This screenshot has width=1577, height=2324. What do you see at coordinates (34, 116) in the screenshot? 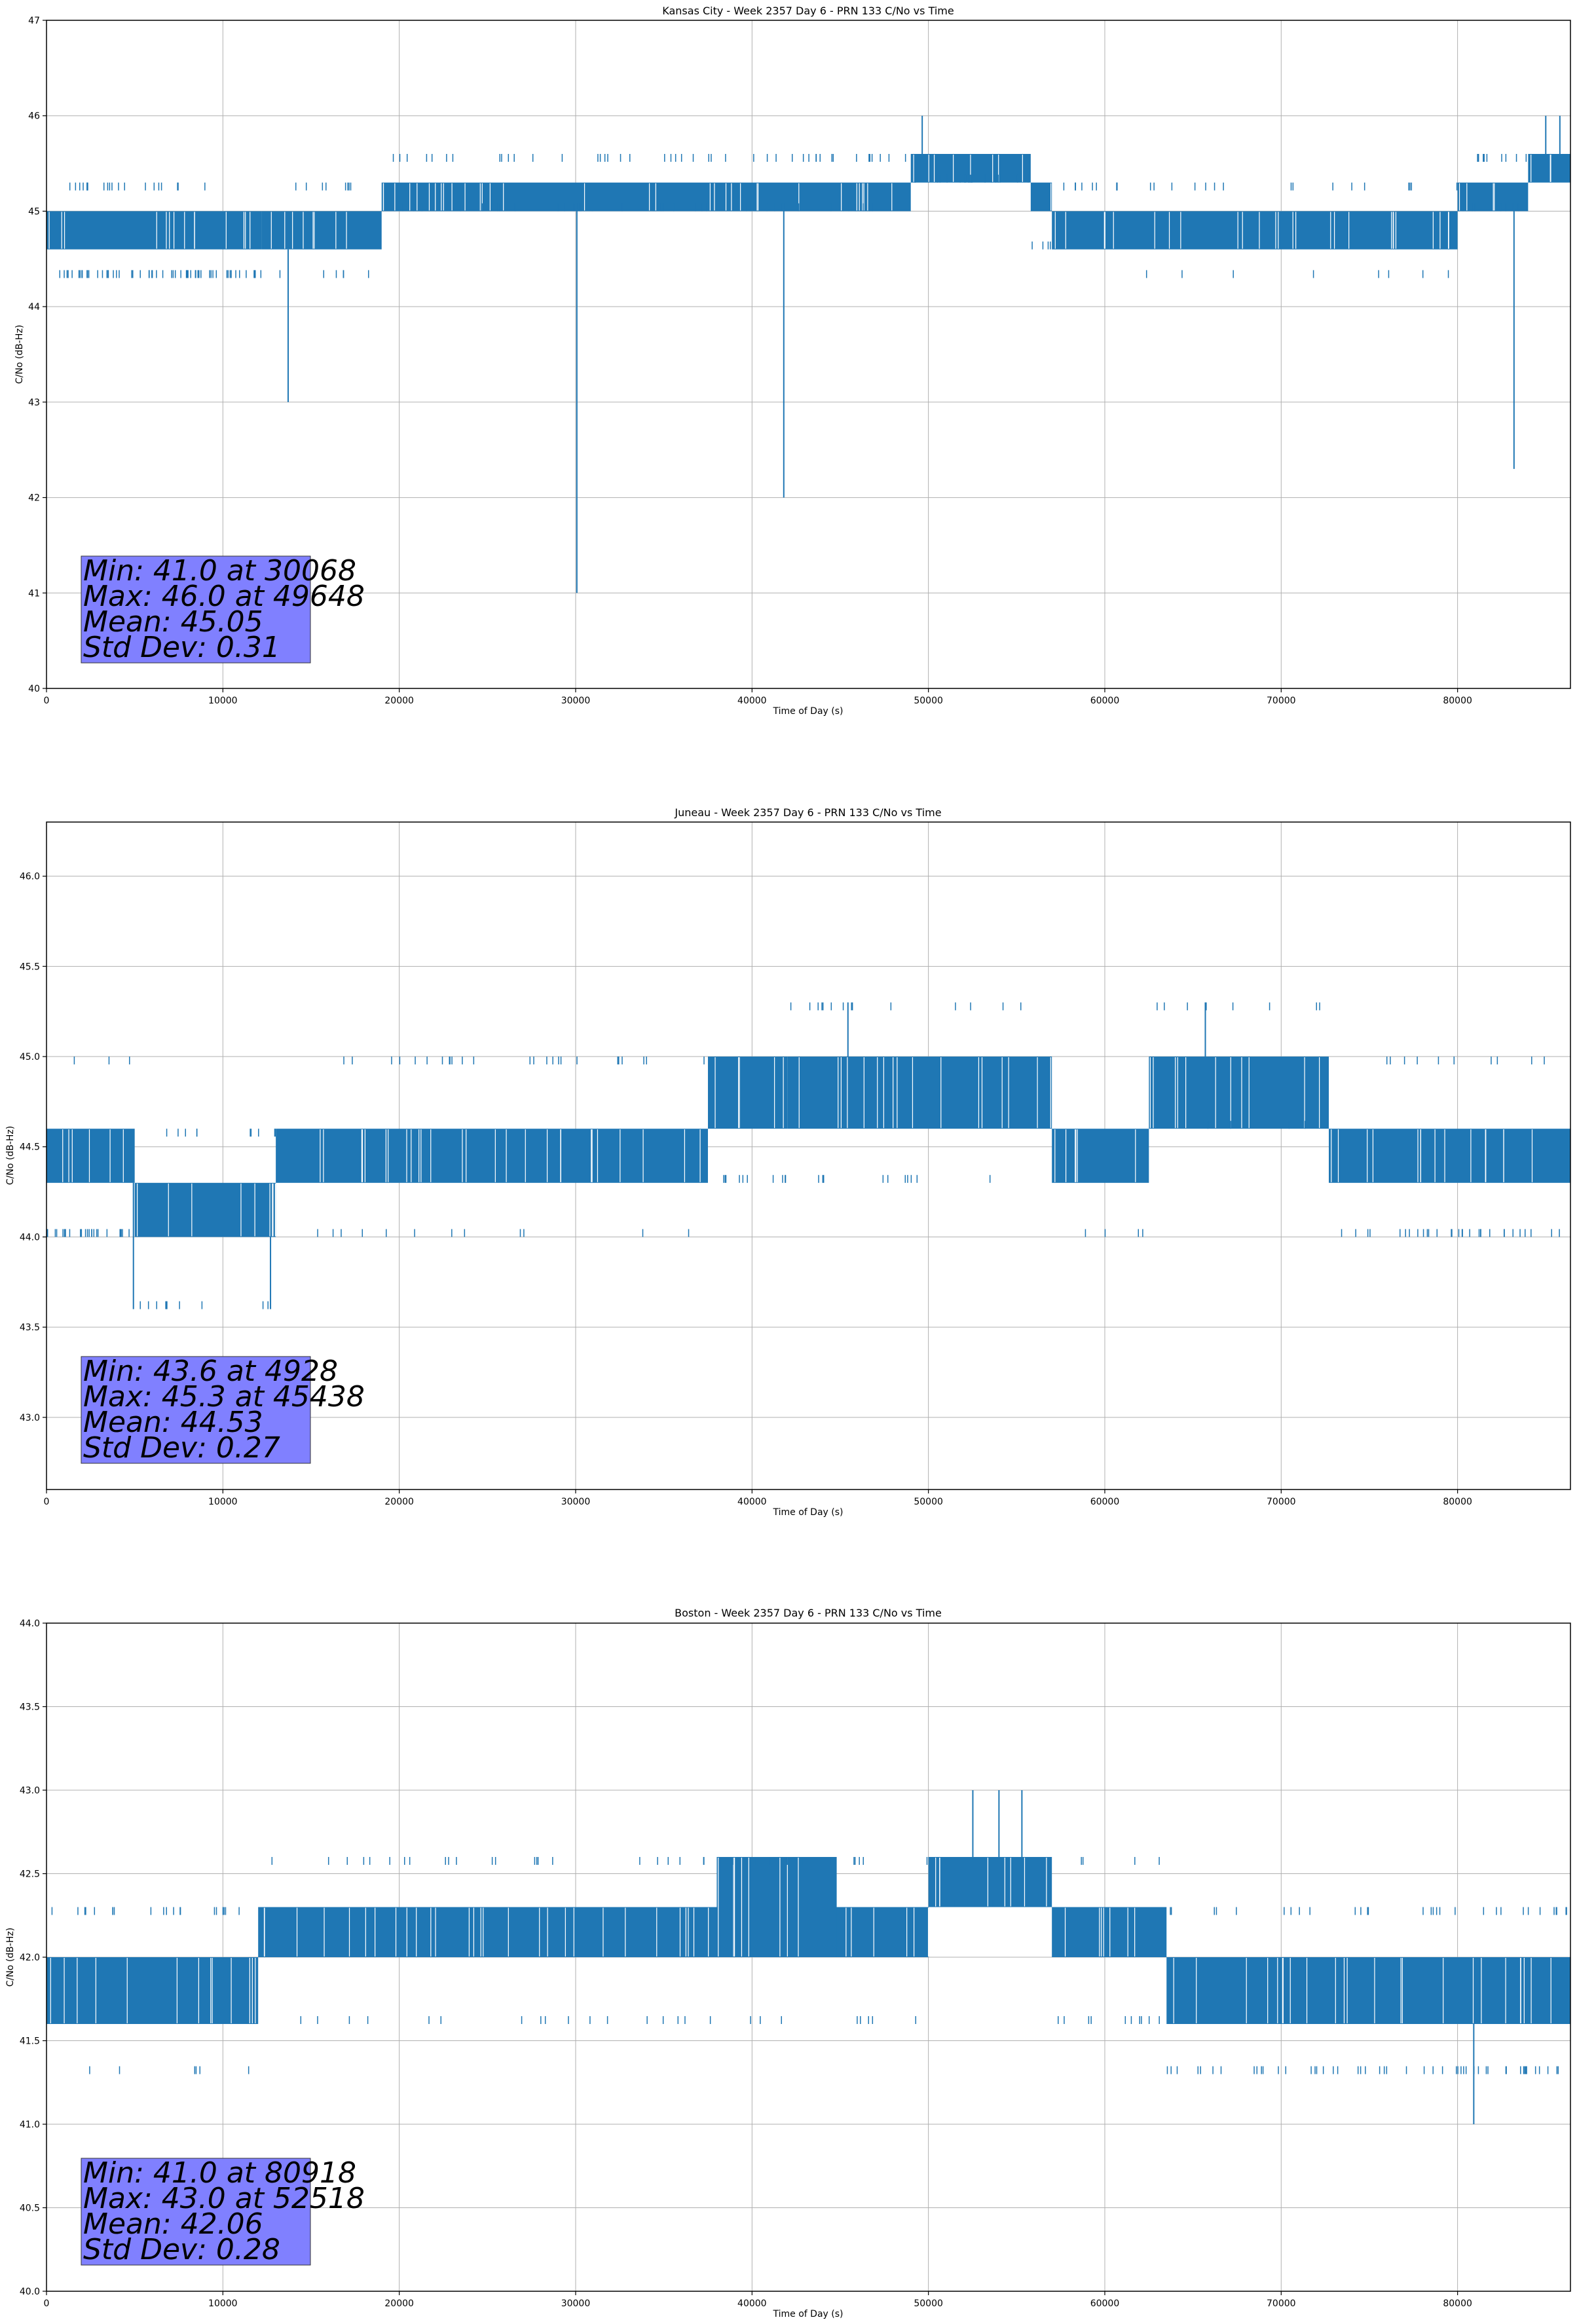
I see `y-tick-label: 46` at bounding box center [34, 116].